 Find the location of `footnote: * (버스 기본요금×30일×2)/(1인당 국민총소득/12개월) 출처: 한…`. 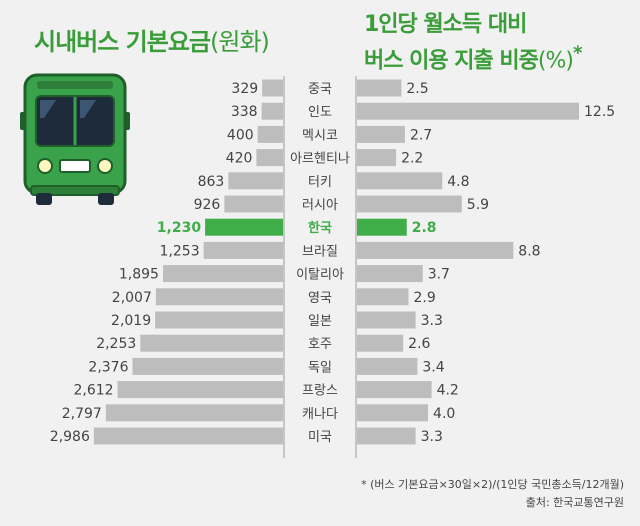

footnote: * (버스 기본요금×30일×2)/(1인당 국민총소득/12개월) 출처: 한… is located at coordinates (492, 494).